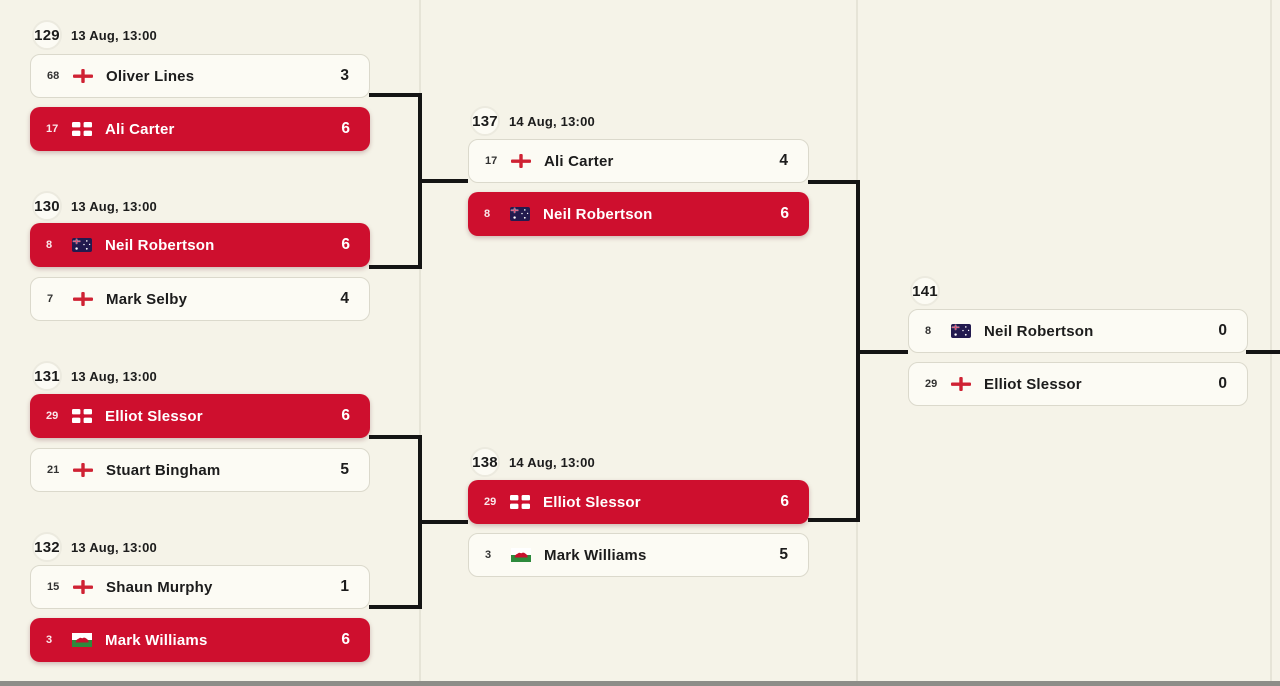 The width and height of the screenshot is (1280, 686). What do you see at coordinates (47, 376) in the screenshot?
I see `match-number-badge: 131` at bounding box center [47, 376].